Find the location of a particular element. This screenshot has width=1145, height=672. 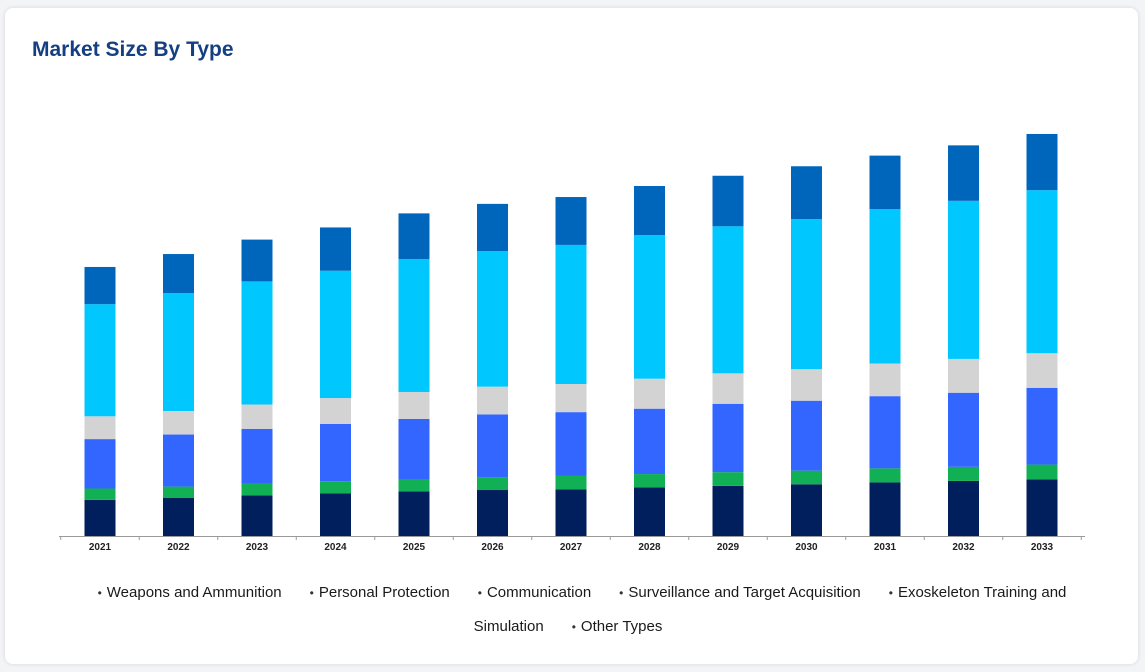

x-tick-label: 2030 is located at coordinates (806, 547).